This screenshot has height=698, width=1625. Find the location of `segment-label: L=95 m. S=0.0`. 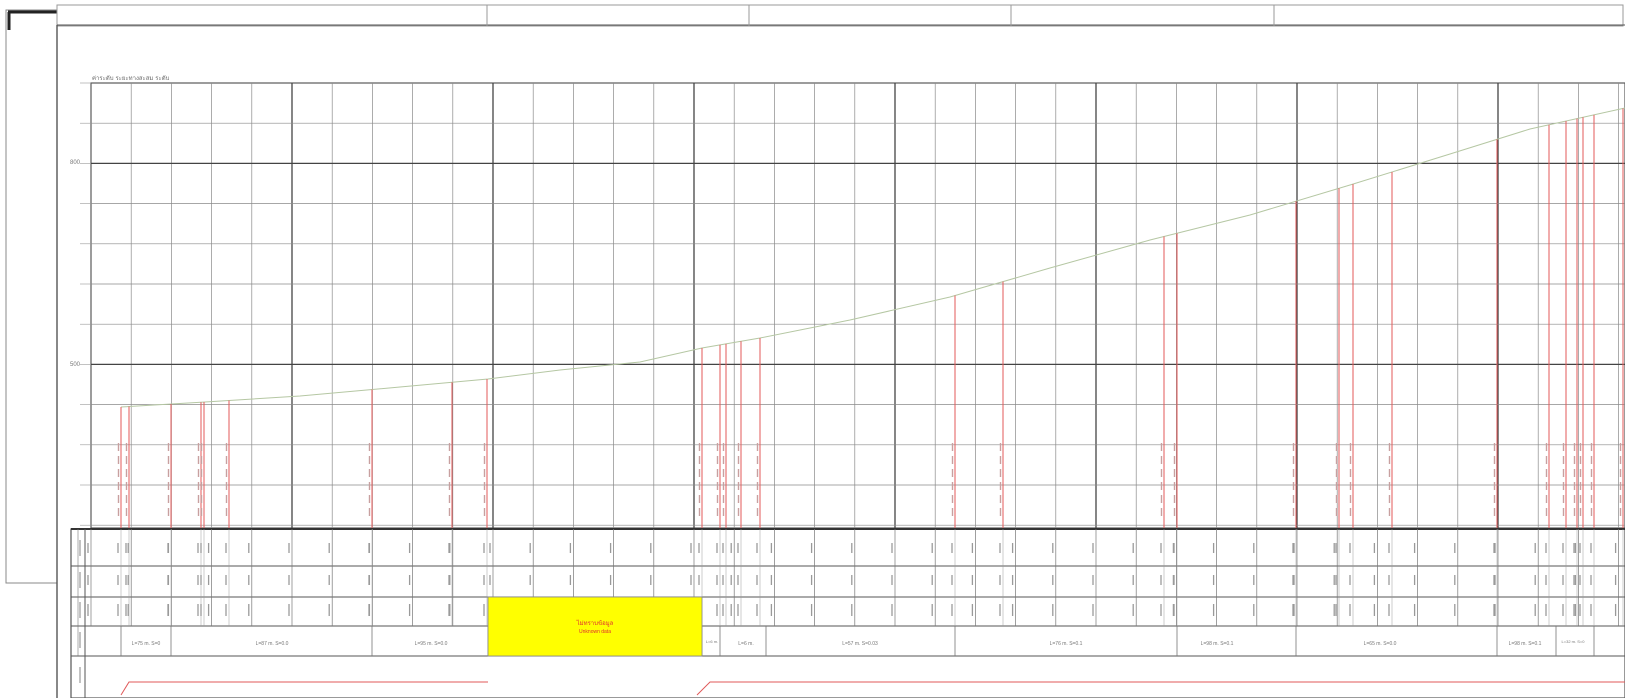

segment-label: L=95 m. S=0.0 is located at coordinates (431, 644).